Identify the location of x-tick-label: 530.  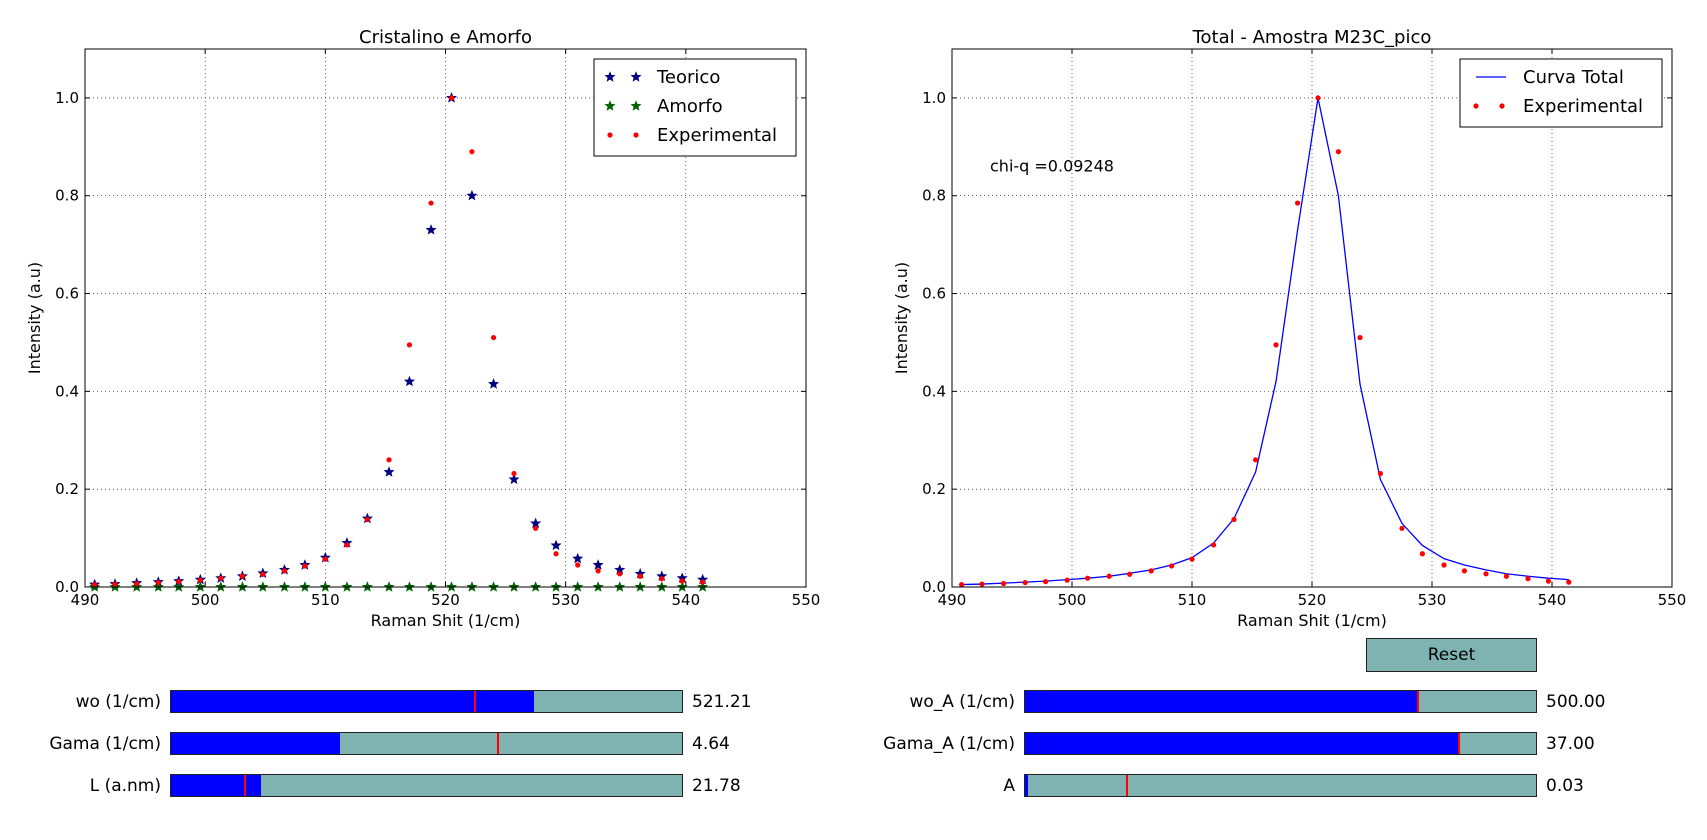
(565, 600).